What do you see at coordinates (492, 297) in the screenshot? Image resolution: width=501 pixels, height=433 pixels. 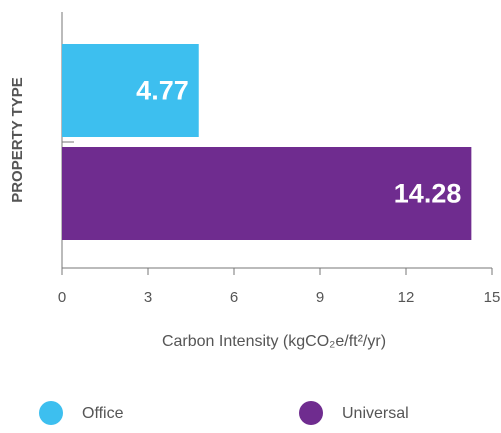 I see `x-tick-label: 15` at bounding box center [492, 297].